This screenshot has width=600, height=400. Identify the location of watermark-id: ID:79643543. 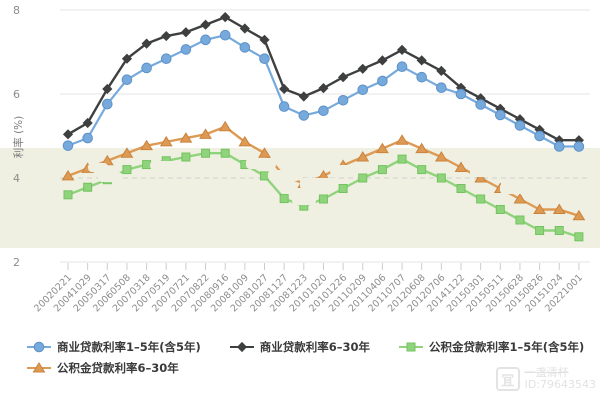
(560, 385).